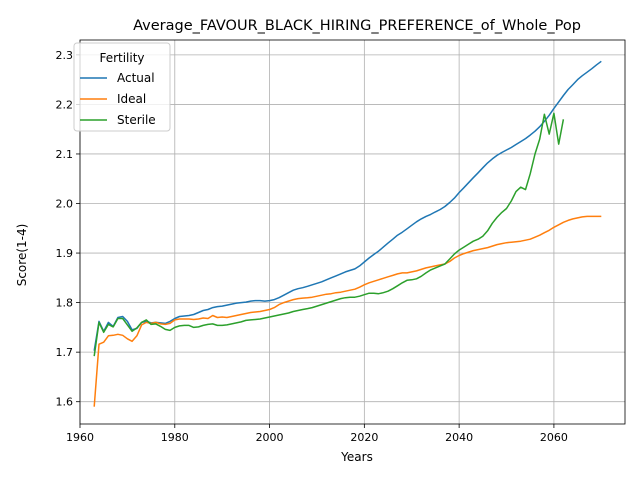 Image resolution: width=640 pixels, height=484 pixels. I want to click on x-tick-label: 1980, so click(175, 437).